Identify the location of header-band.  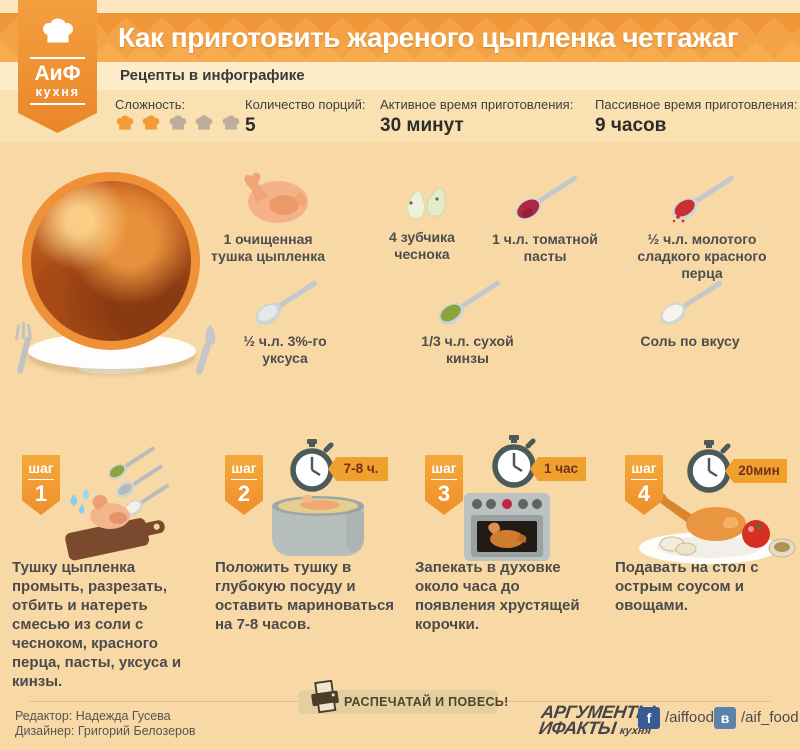
(400, 37).